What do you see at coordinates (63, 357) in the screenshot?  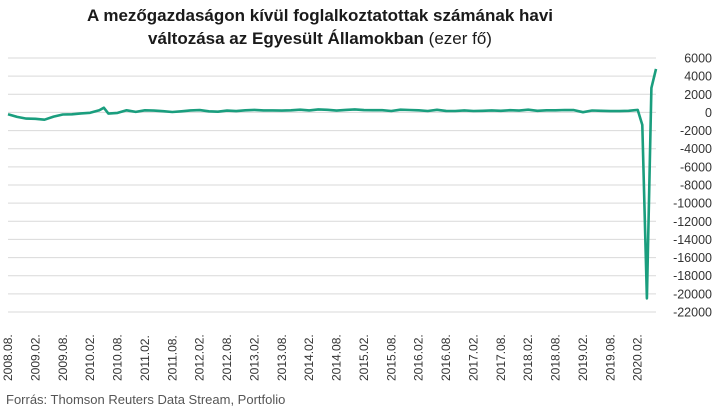 I see `x-tick-label: 2009.08.` at bounding box center [63, 357].